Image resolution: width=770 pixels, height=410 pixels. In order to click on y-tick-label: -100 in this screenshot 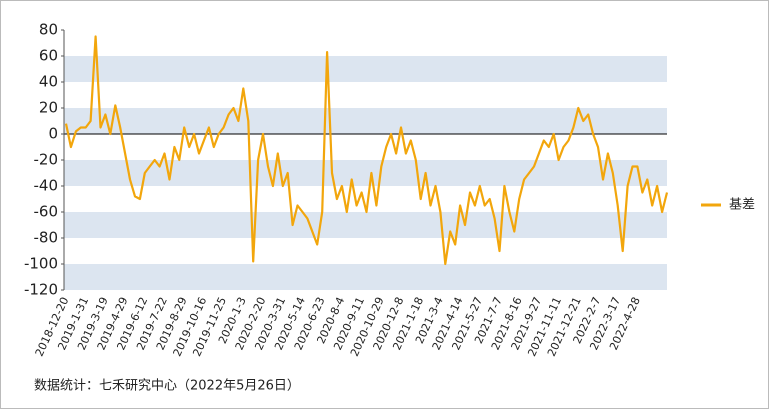, I will do `click(41, 264)`.